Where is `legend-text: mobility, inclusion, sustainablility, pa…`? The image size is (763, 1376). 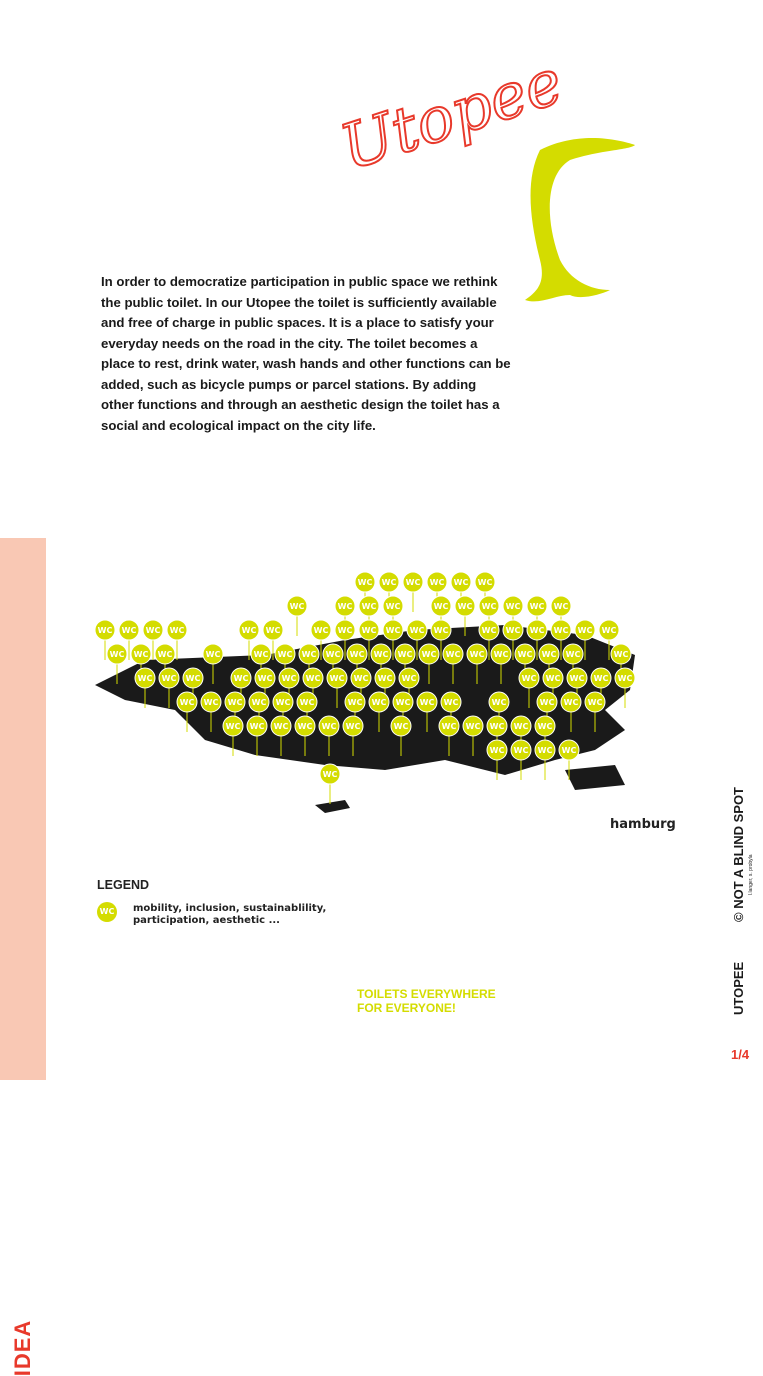
legend-text: mobility, inclusion, sustainablility, pa… is located at coordinates (230, 914).